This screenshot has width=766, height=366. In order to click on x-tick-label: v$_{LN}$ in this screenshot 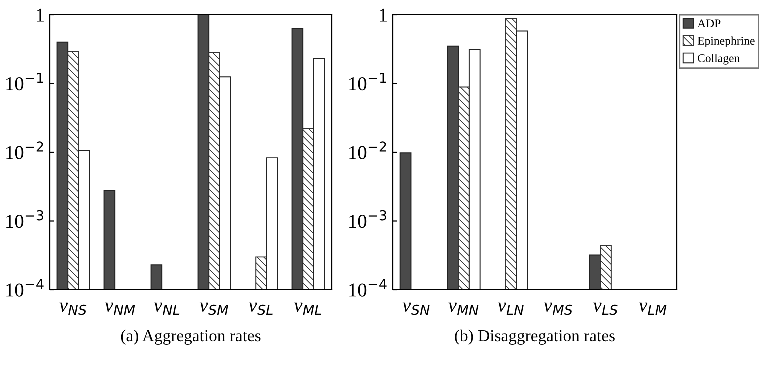, I will do `click(511, 308)`.